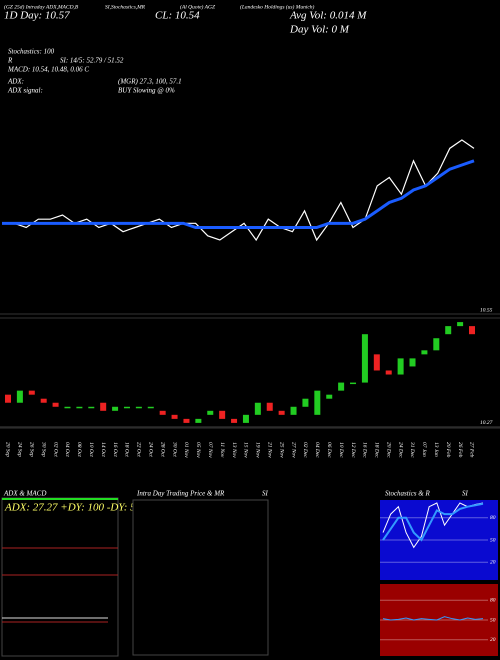 This screenshot has width=500, height=660. Describe the element at coordinates (67, 449) in the screenshot. I see `x-tick-label: 04 Oct` at that location.